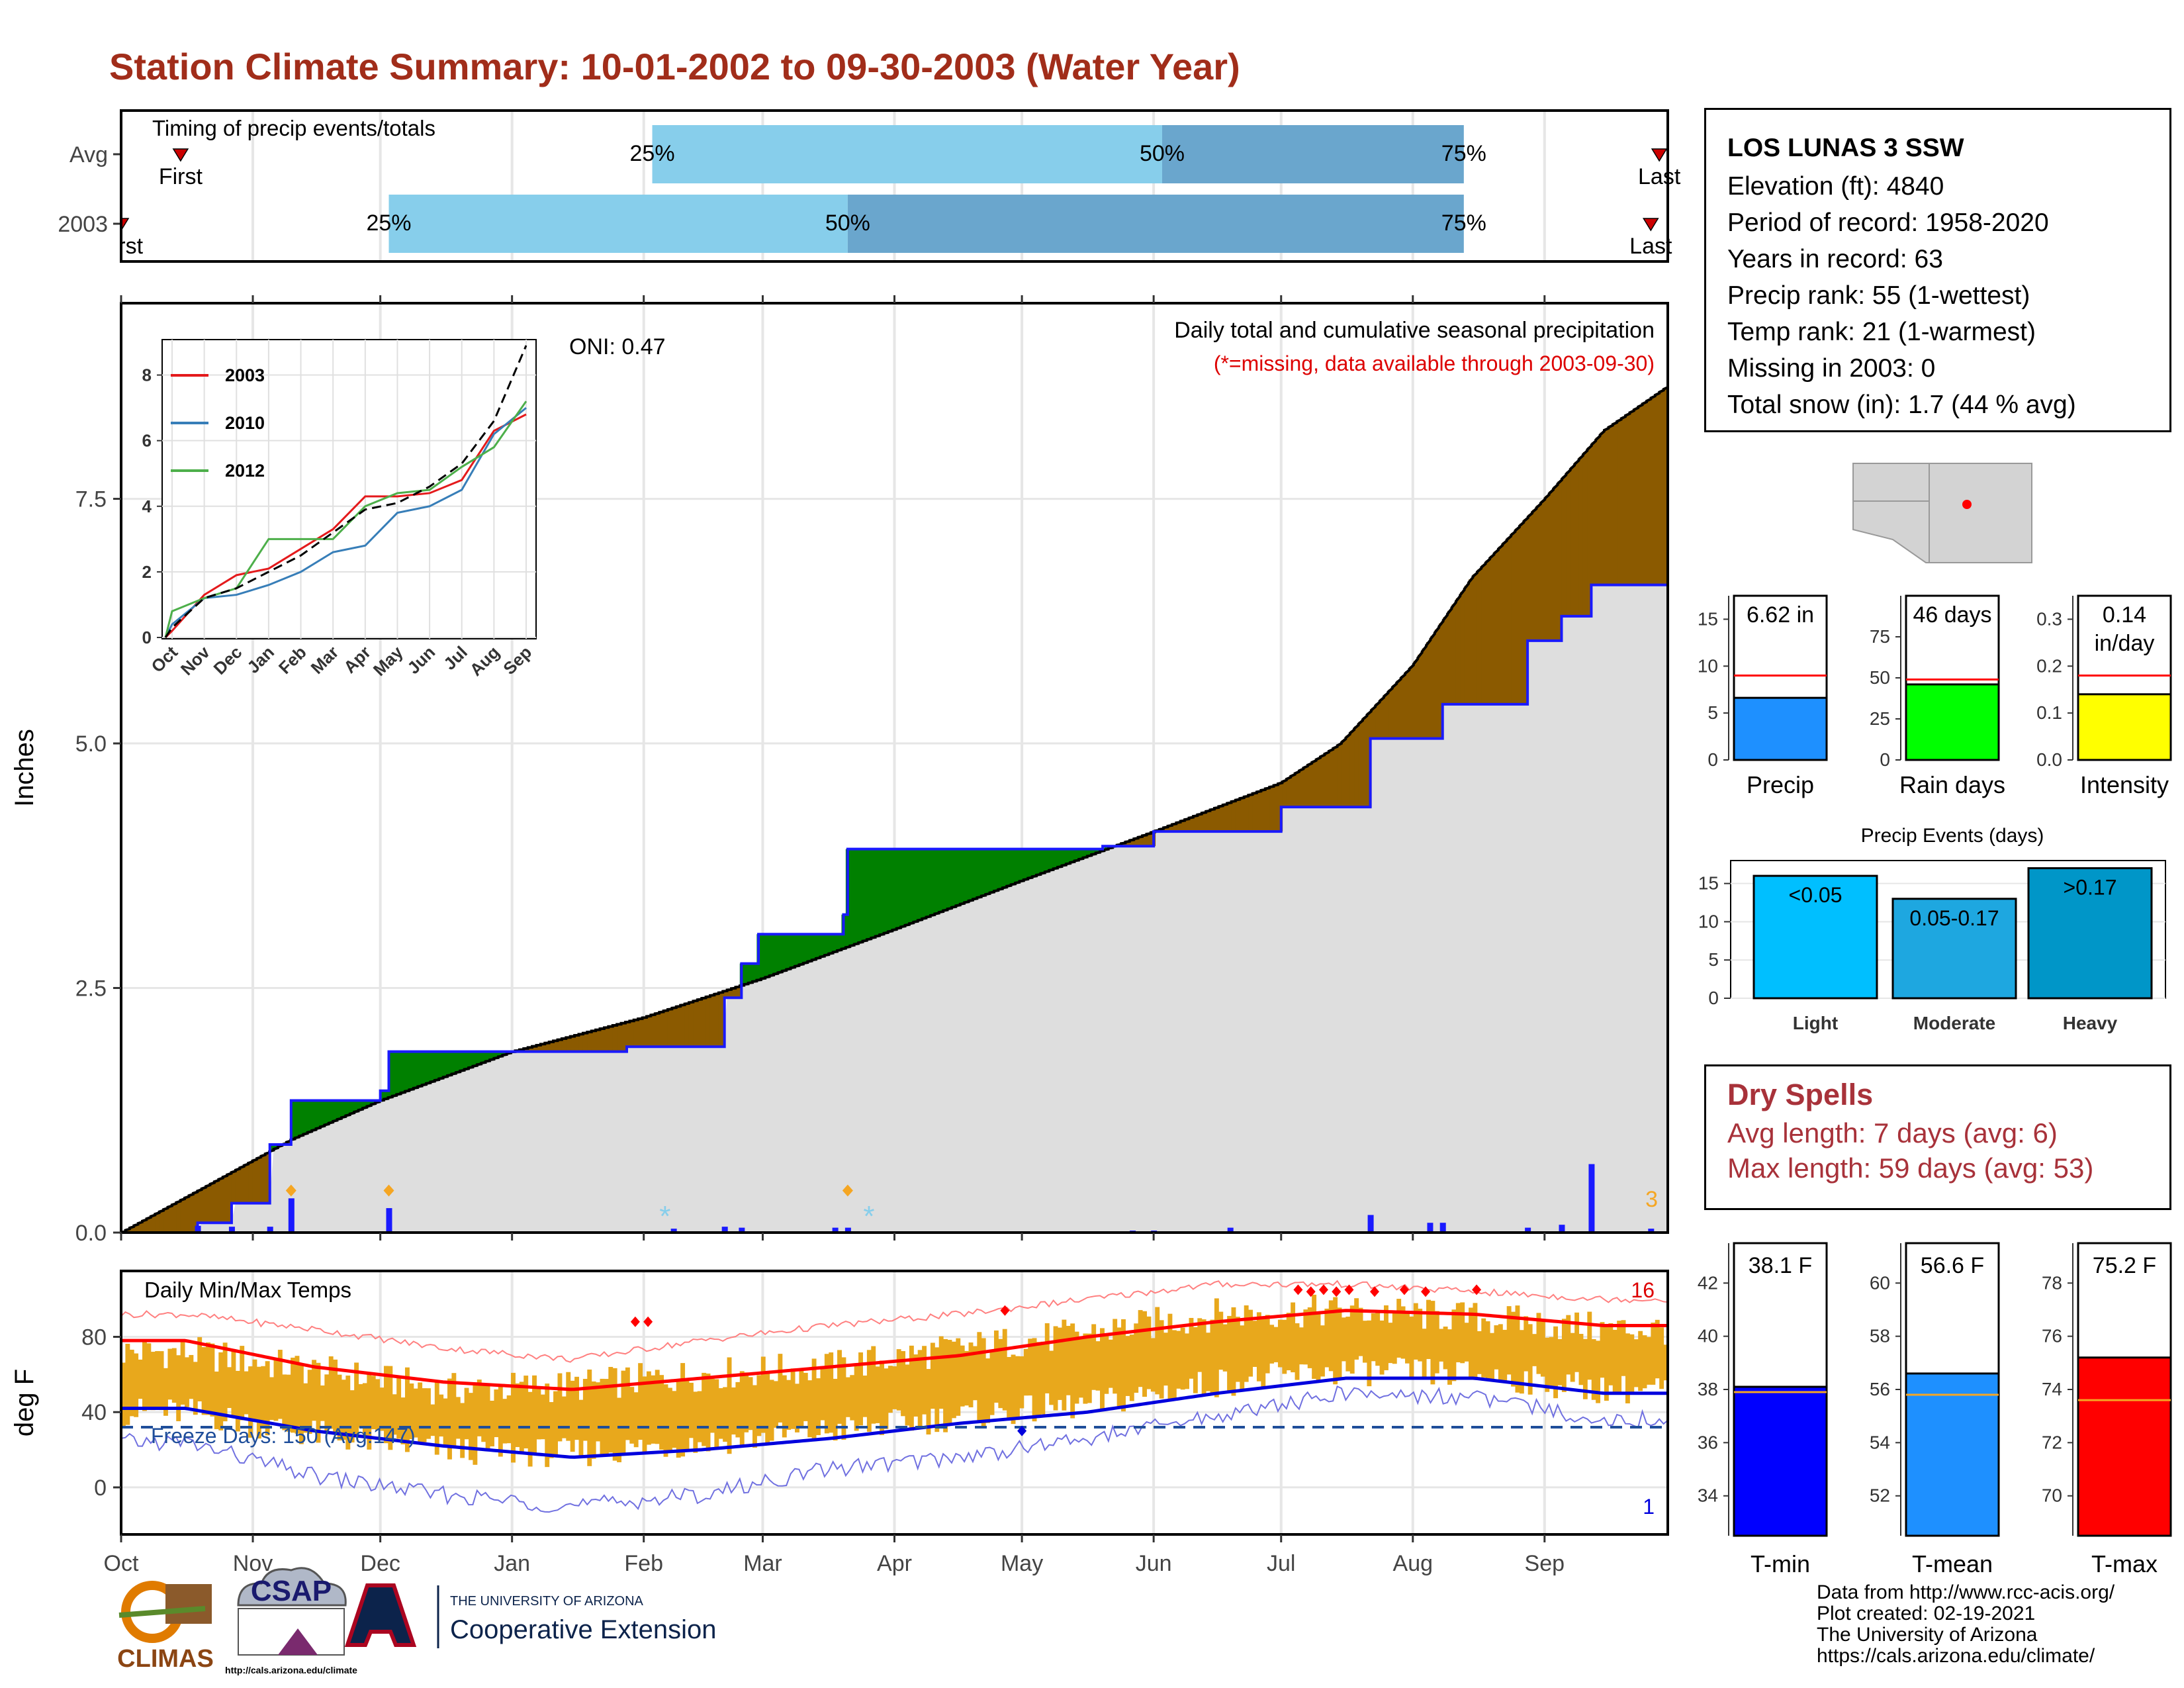 Image resolution: width=2184 pixels, height=1688 pixels. I want to click on temp-summary-tick-label: 56, so click(1880, 1389).